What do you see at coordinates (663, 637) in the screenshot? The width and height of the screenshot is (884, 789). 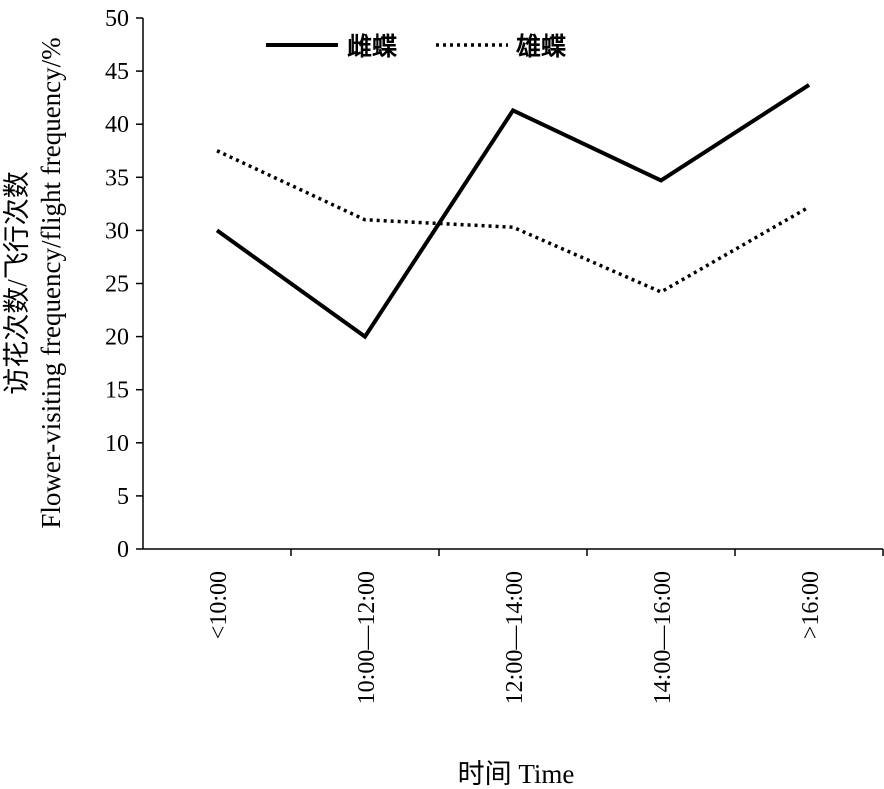 I see `x-tick-label: 14:00—16:00` at bounding box center [663, 637].